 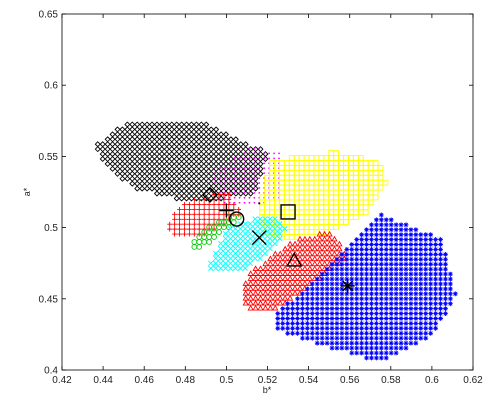 I want to click on cluster-star-points, so click(x=366, y=286).